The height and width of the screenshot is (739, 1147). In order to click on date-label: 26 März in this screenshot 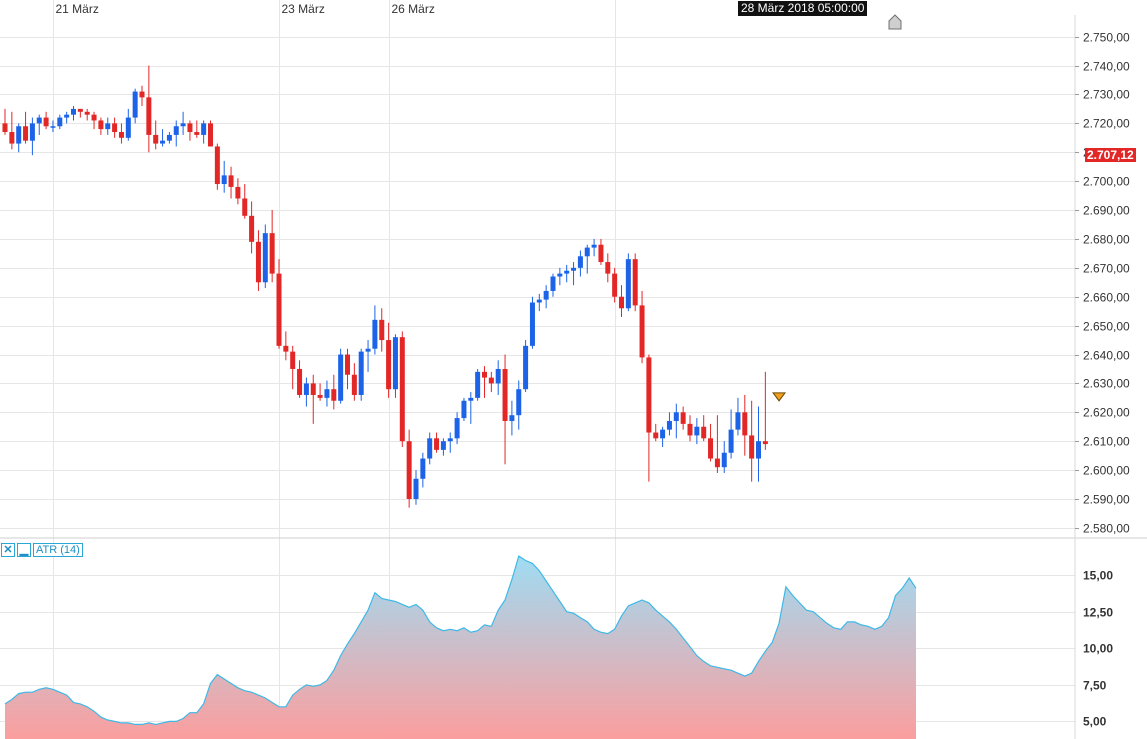, I will do `click(413, 9)`.